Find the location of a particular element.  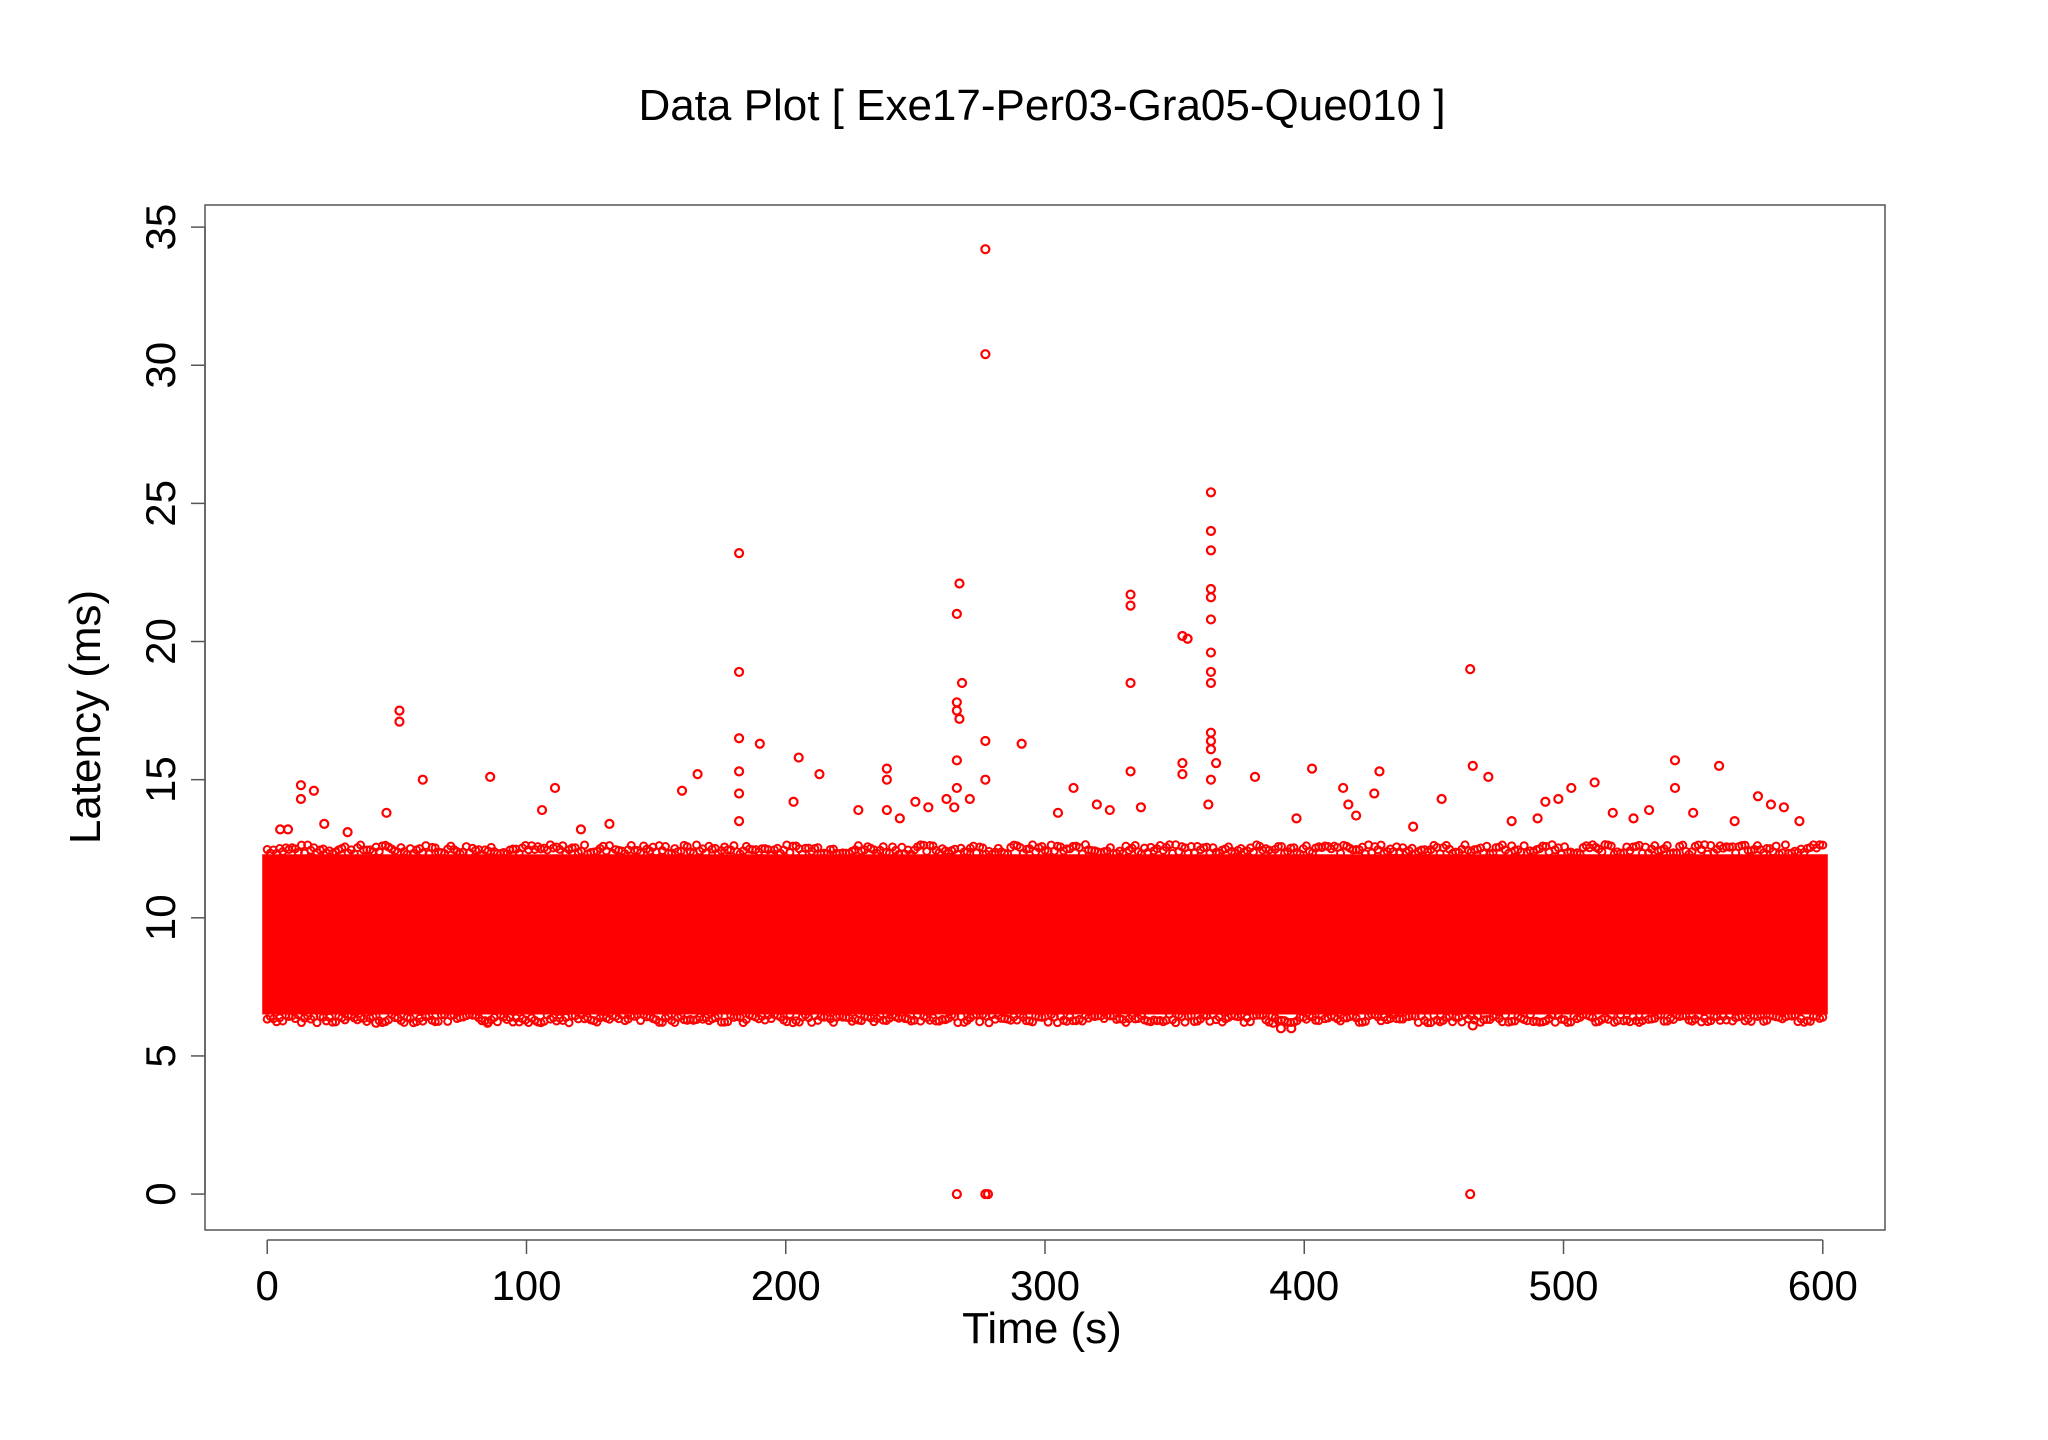

y-tick-label: 20 is located at coordinates (160, 641).